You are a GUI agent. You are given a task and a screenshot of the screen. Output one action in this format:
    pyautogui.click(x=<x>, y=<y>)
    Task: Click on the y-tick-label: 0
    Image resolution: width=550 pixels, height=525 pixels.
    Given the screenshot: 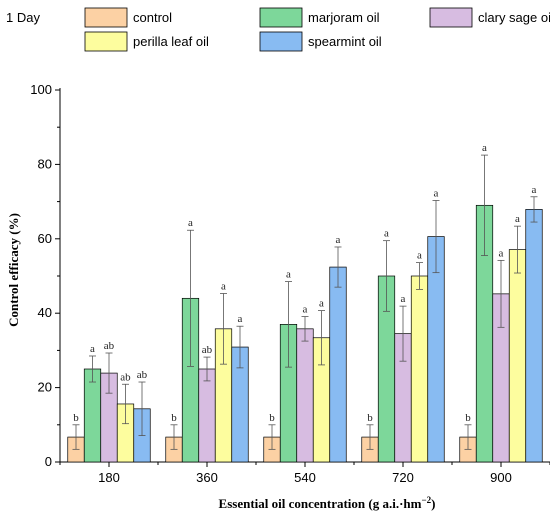 What is the action you would take?
    pyautogui.click(x=48, y=461)
    